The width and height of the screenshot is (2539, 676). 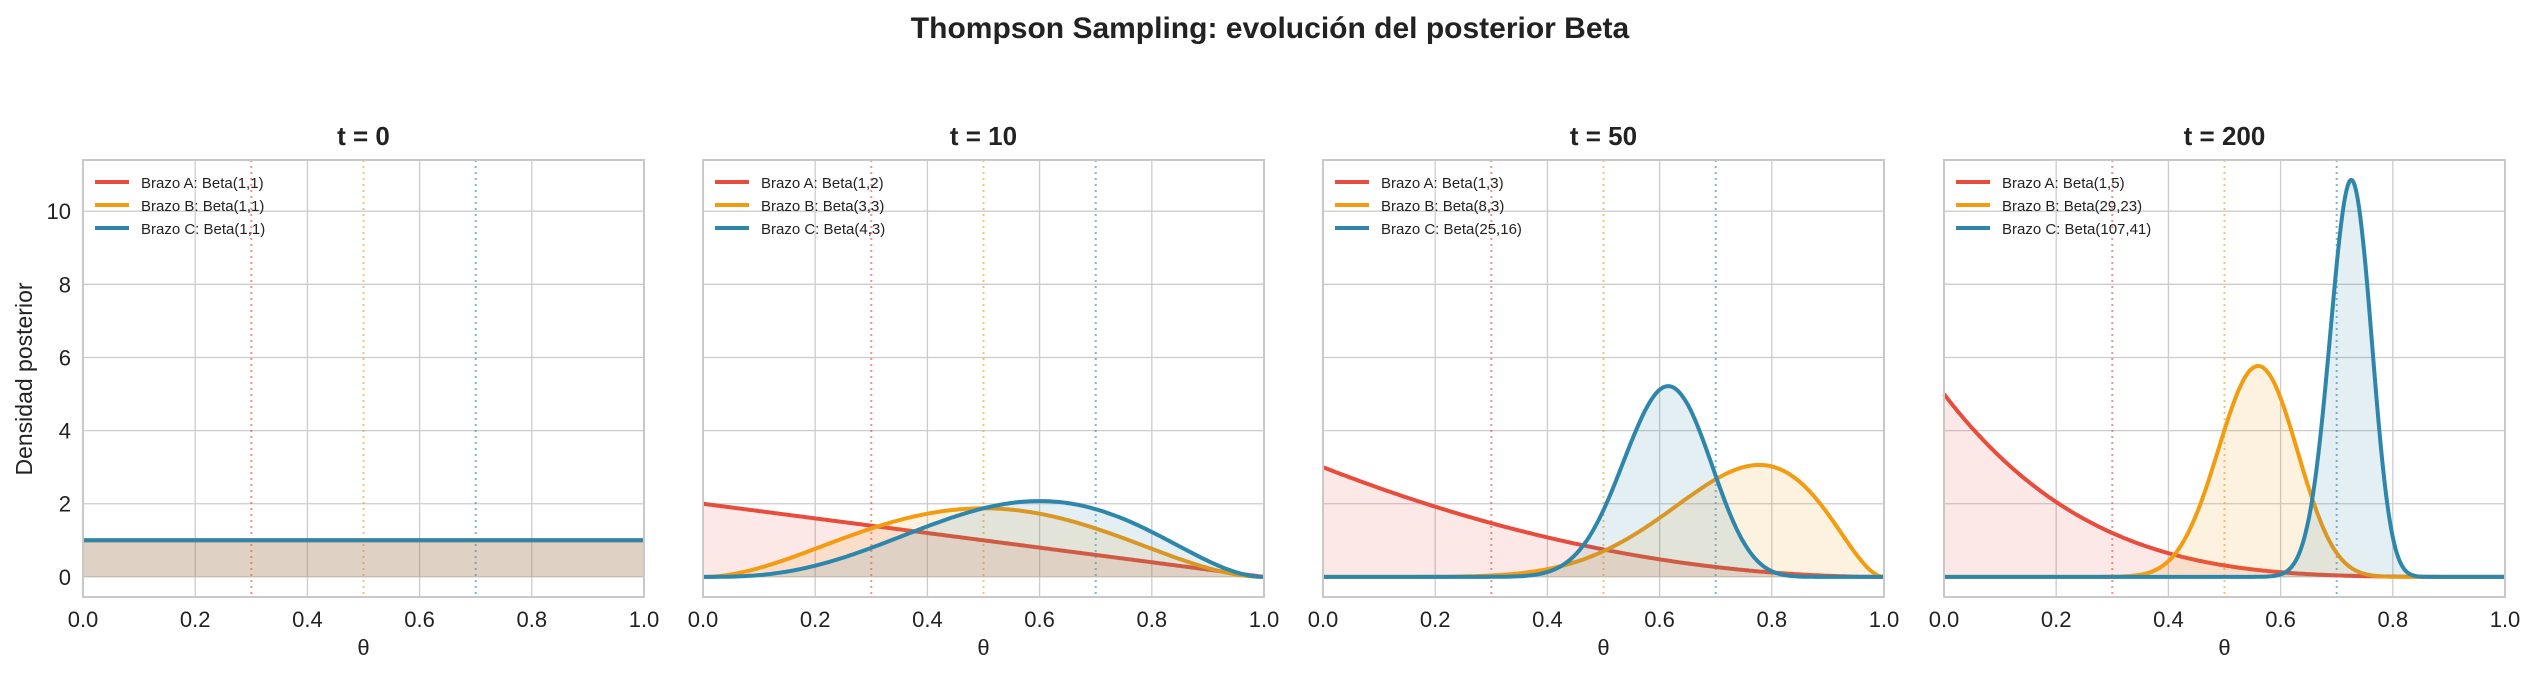 I want to click on panel-title: t = 50, so click(x=1603, y=136).